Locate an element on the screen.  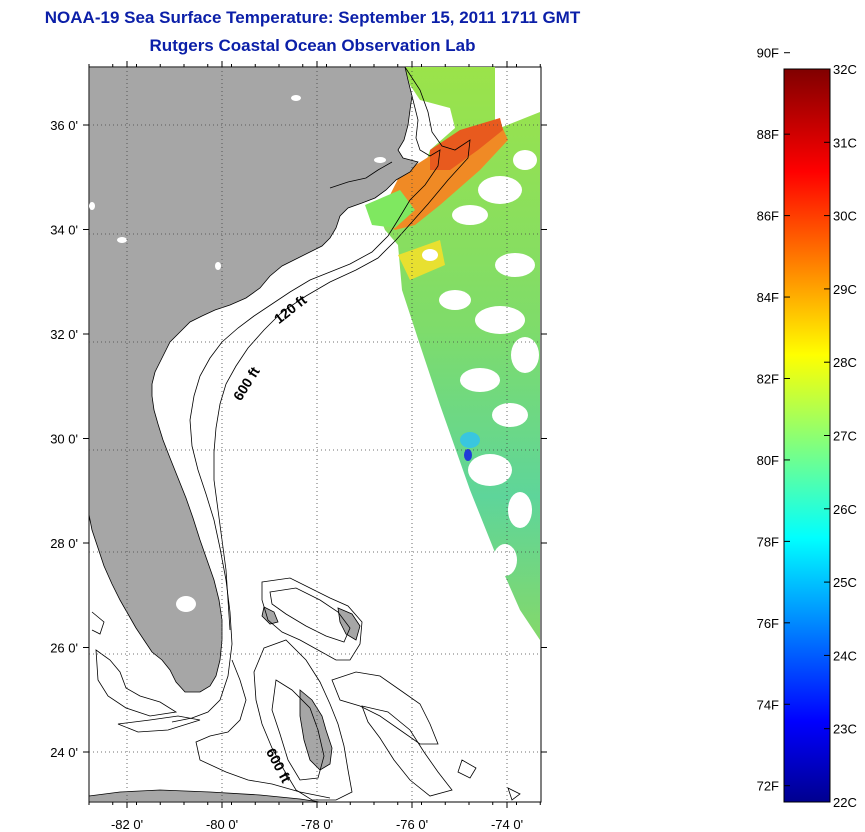
colorbar-fahrenheit-label: 76F is located at coordinates (768, 623).